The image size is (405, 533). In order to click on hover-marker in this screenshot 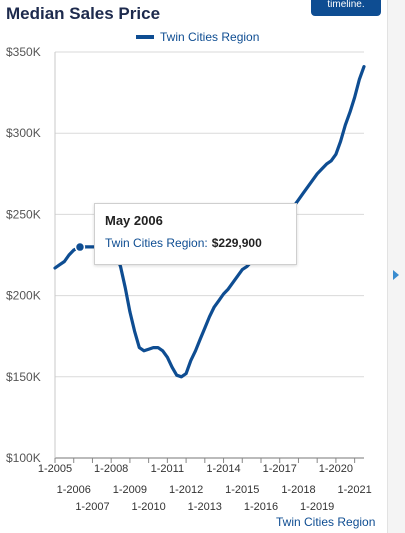, I will do `click(80, 247)`.